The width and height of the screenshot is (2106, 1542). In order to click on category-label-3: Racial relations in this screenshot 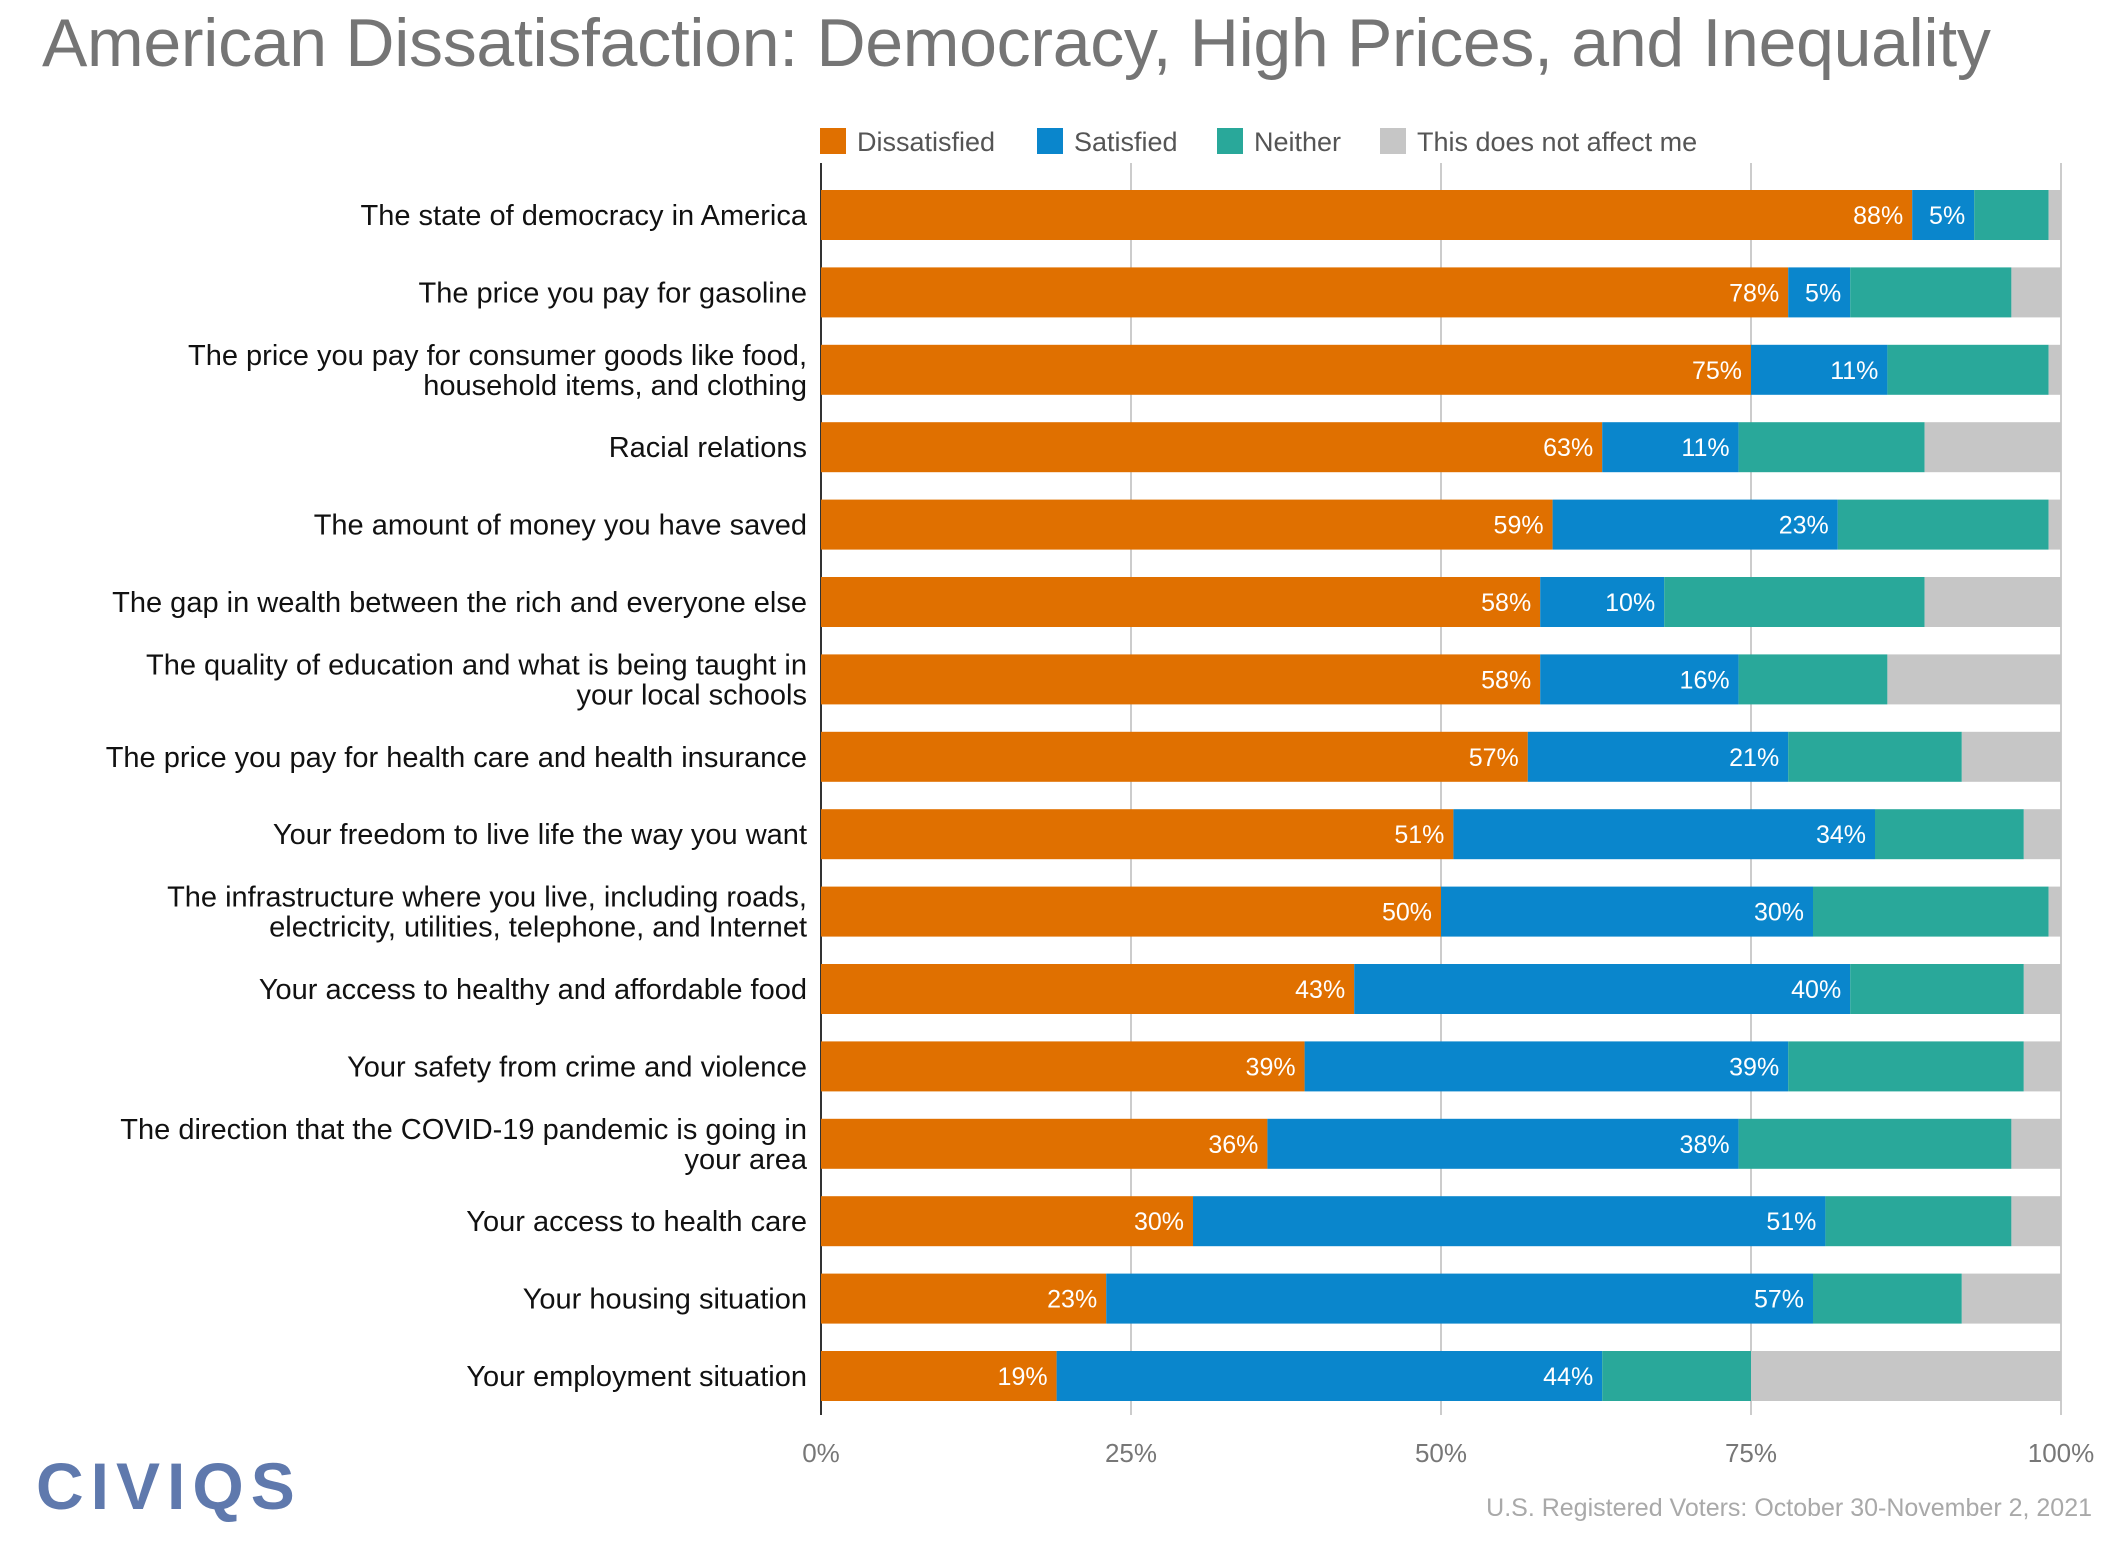, I will do `click(708, 448)`.